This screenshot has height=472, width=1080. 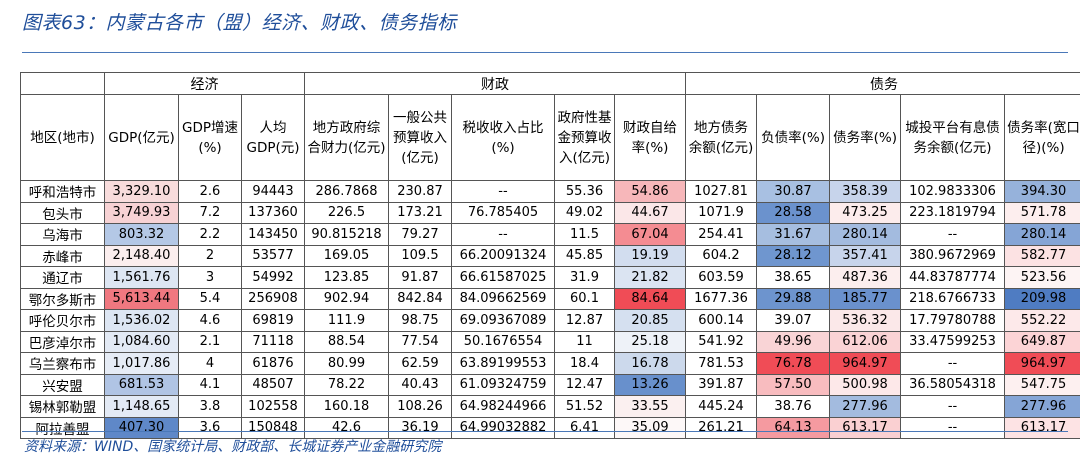 I want to click on column-header: 城投平台有息债务余额(亿元), so click(x=953, y=137).